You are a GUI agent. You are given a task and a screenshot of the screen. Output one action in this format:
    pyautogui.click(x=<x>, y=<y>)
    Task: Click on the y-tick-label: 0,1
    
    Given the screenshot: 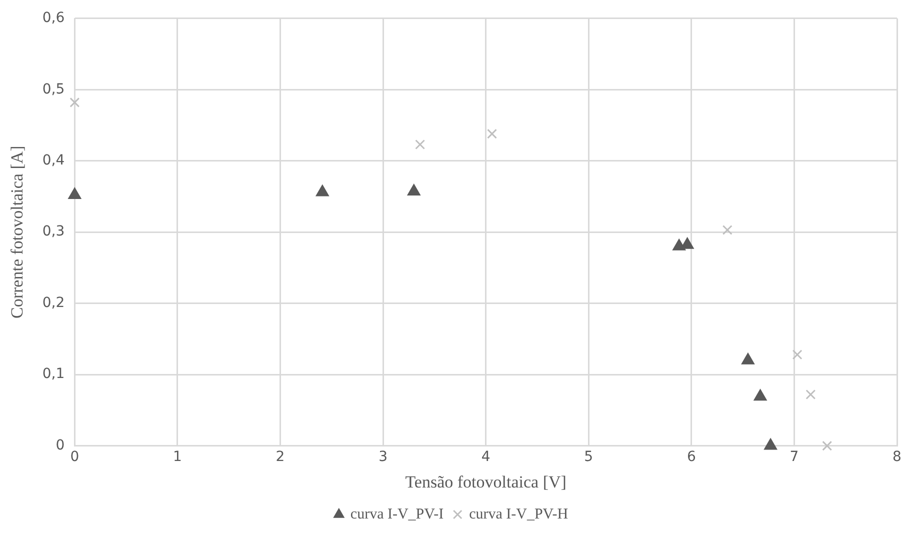 What is the action you would take?
    pyautogui.click(x=53, y=374)
    